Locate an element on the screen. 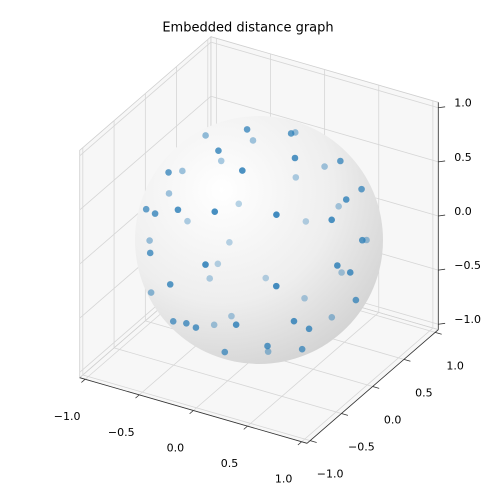 The height and width of the screenshot is (492, 496). z-tick-label: −0.5 is located at coordinates (467, 265).